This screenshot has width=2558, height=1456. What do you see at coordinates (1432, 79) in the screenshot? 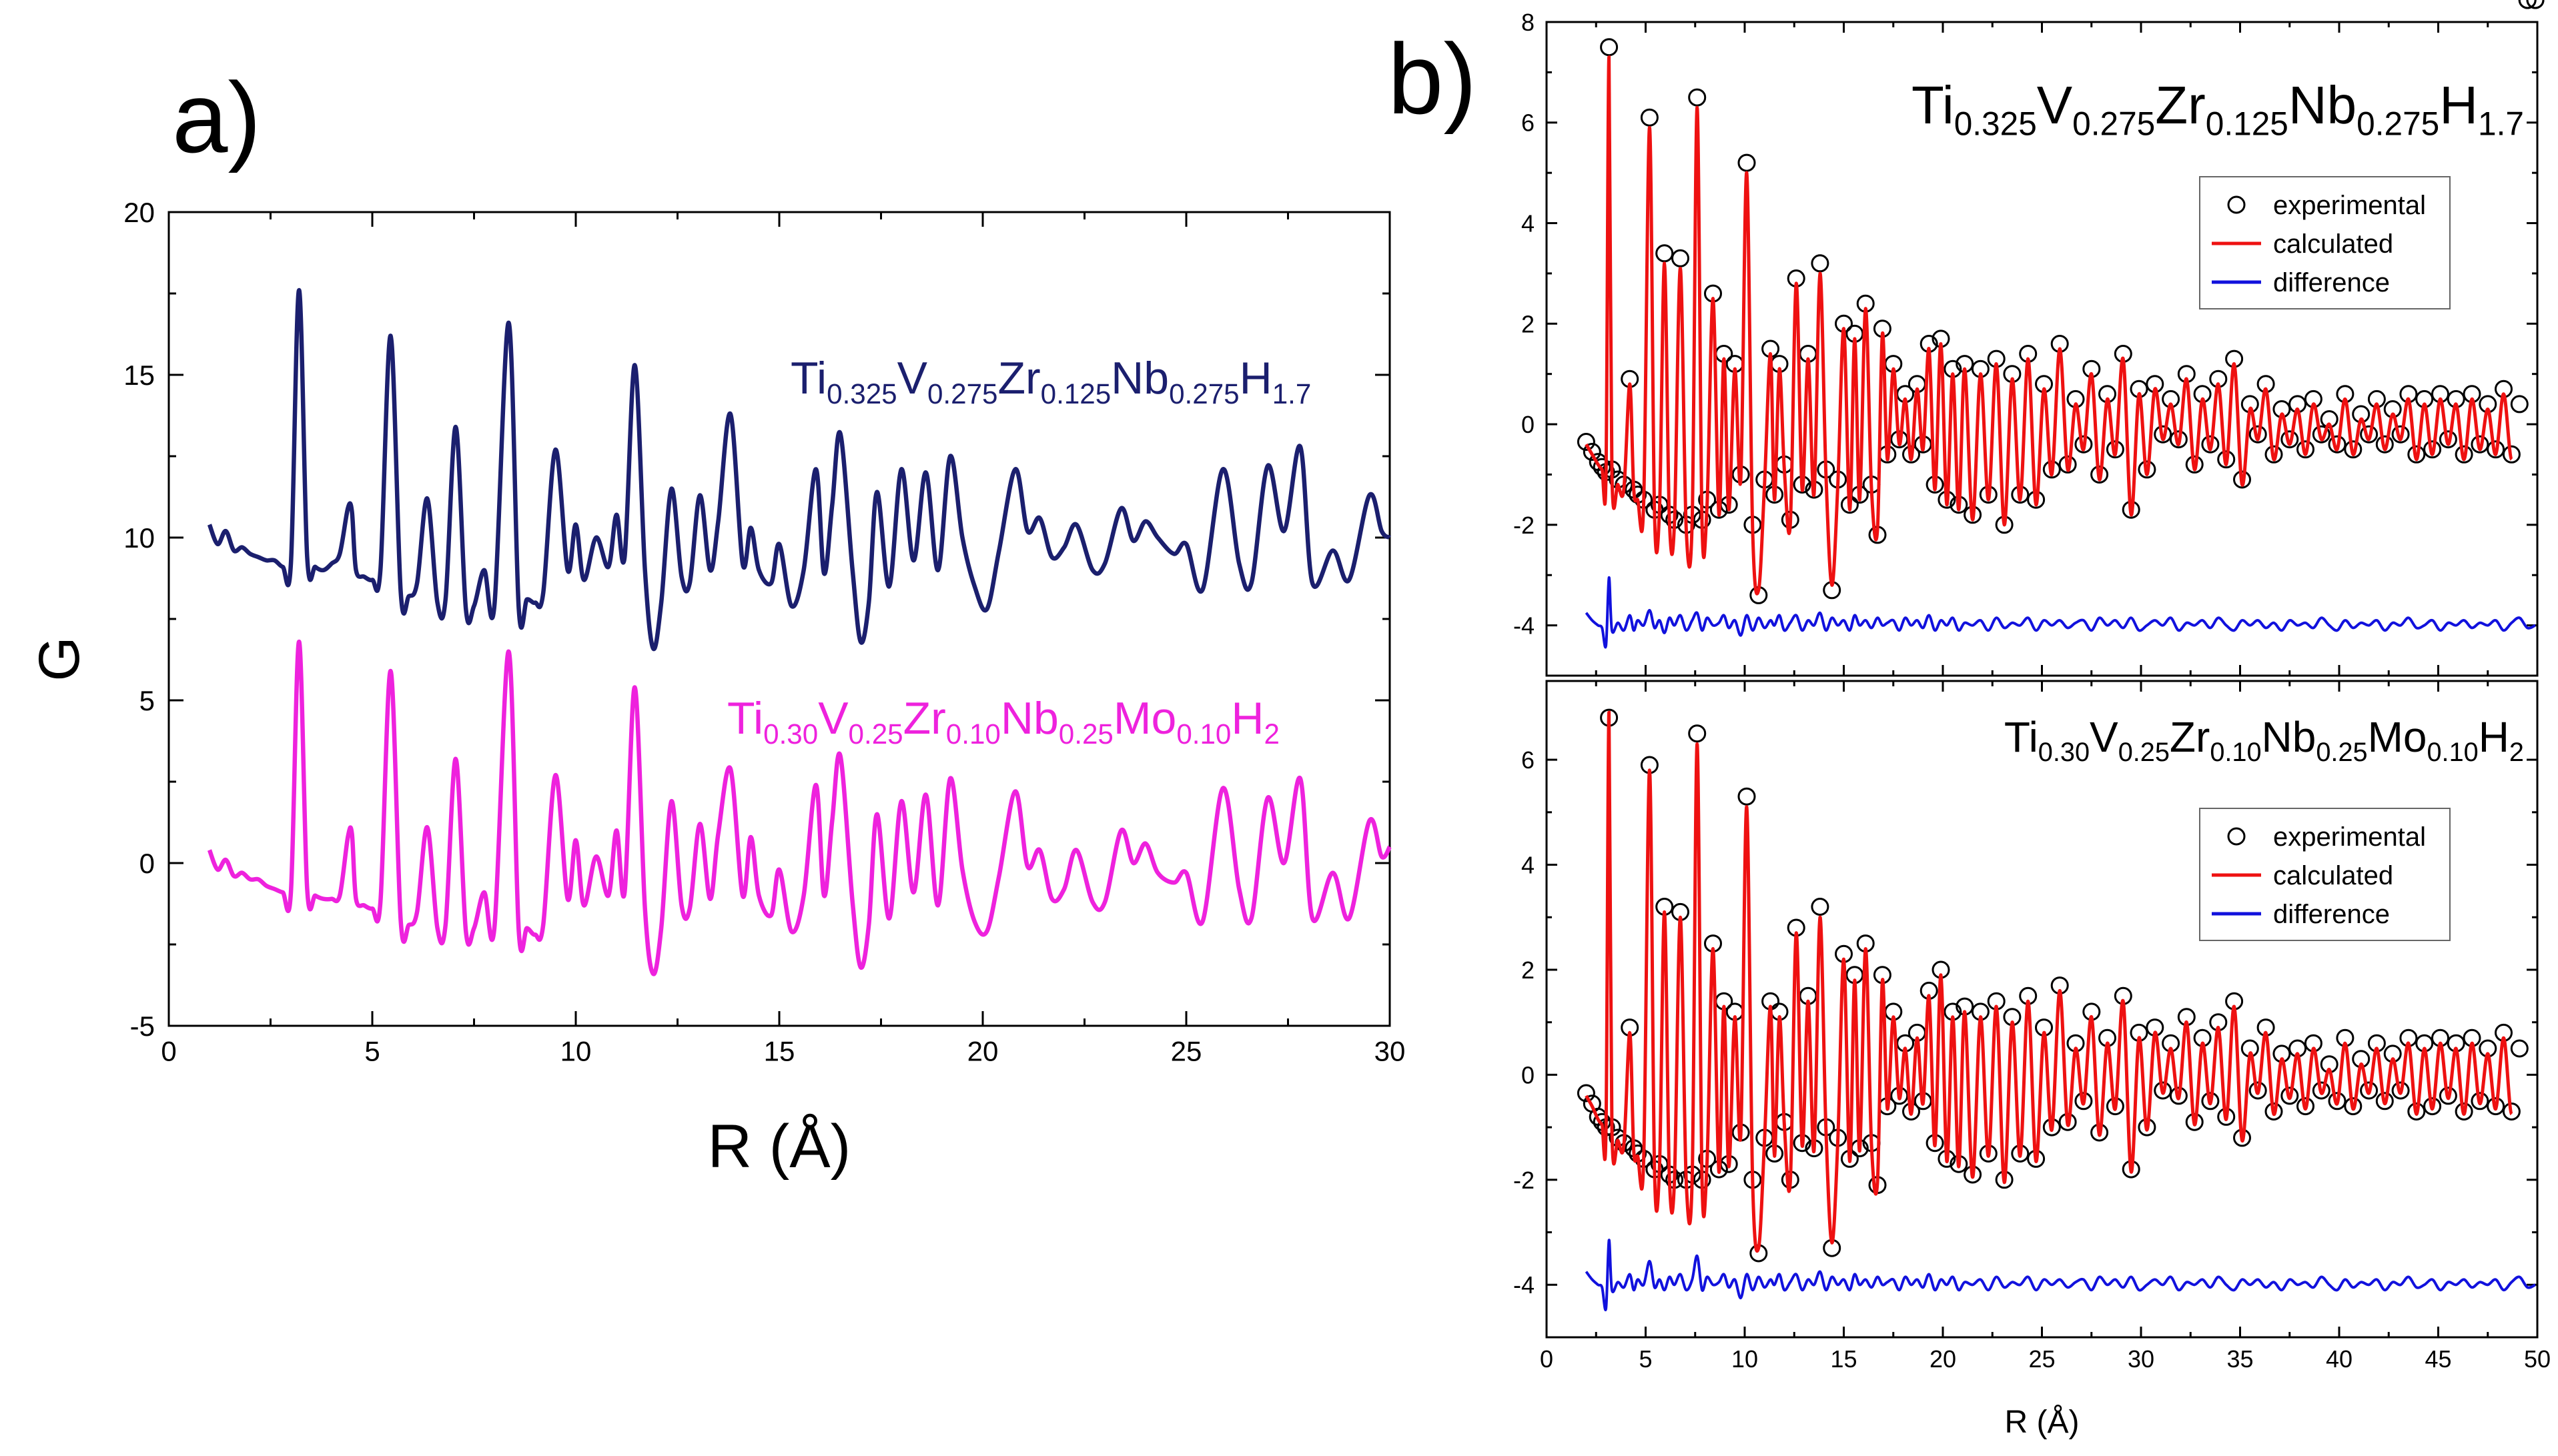
I see `panel-b-letter: b)` at bounding box center [1432, 79].